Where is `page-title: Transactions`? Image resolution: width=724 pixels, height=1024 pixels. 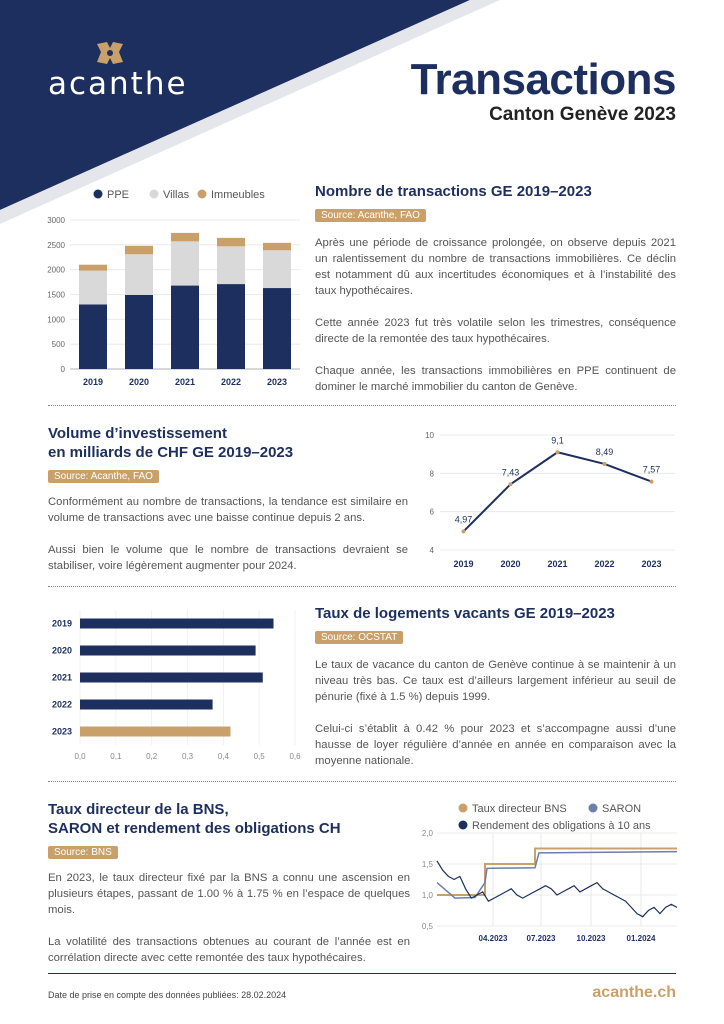 page-title: Transactions is located at coordinates (543, 79).